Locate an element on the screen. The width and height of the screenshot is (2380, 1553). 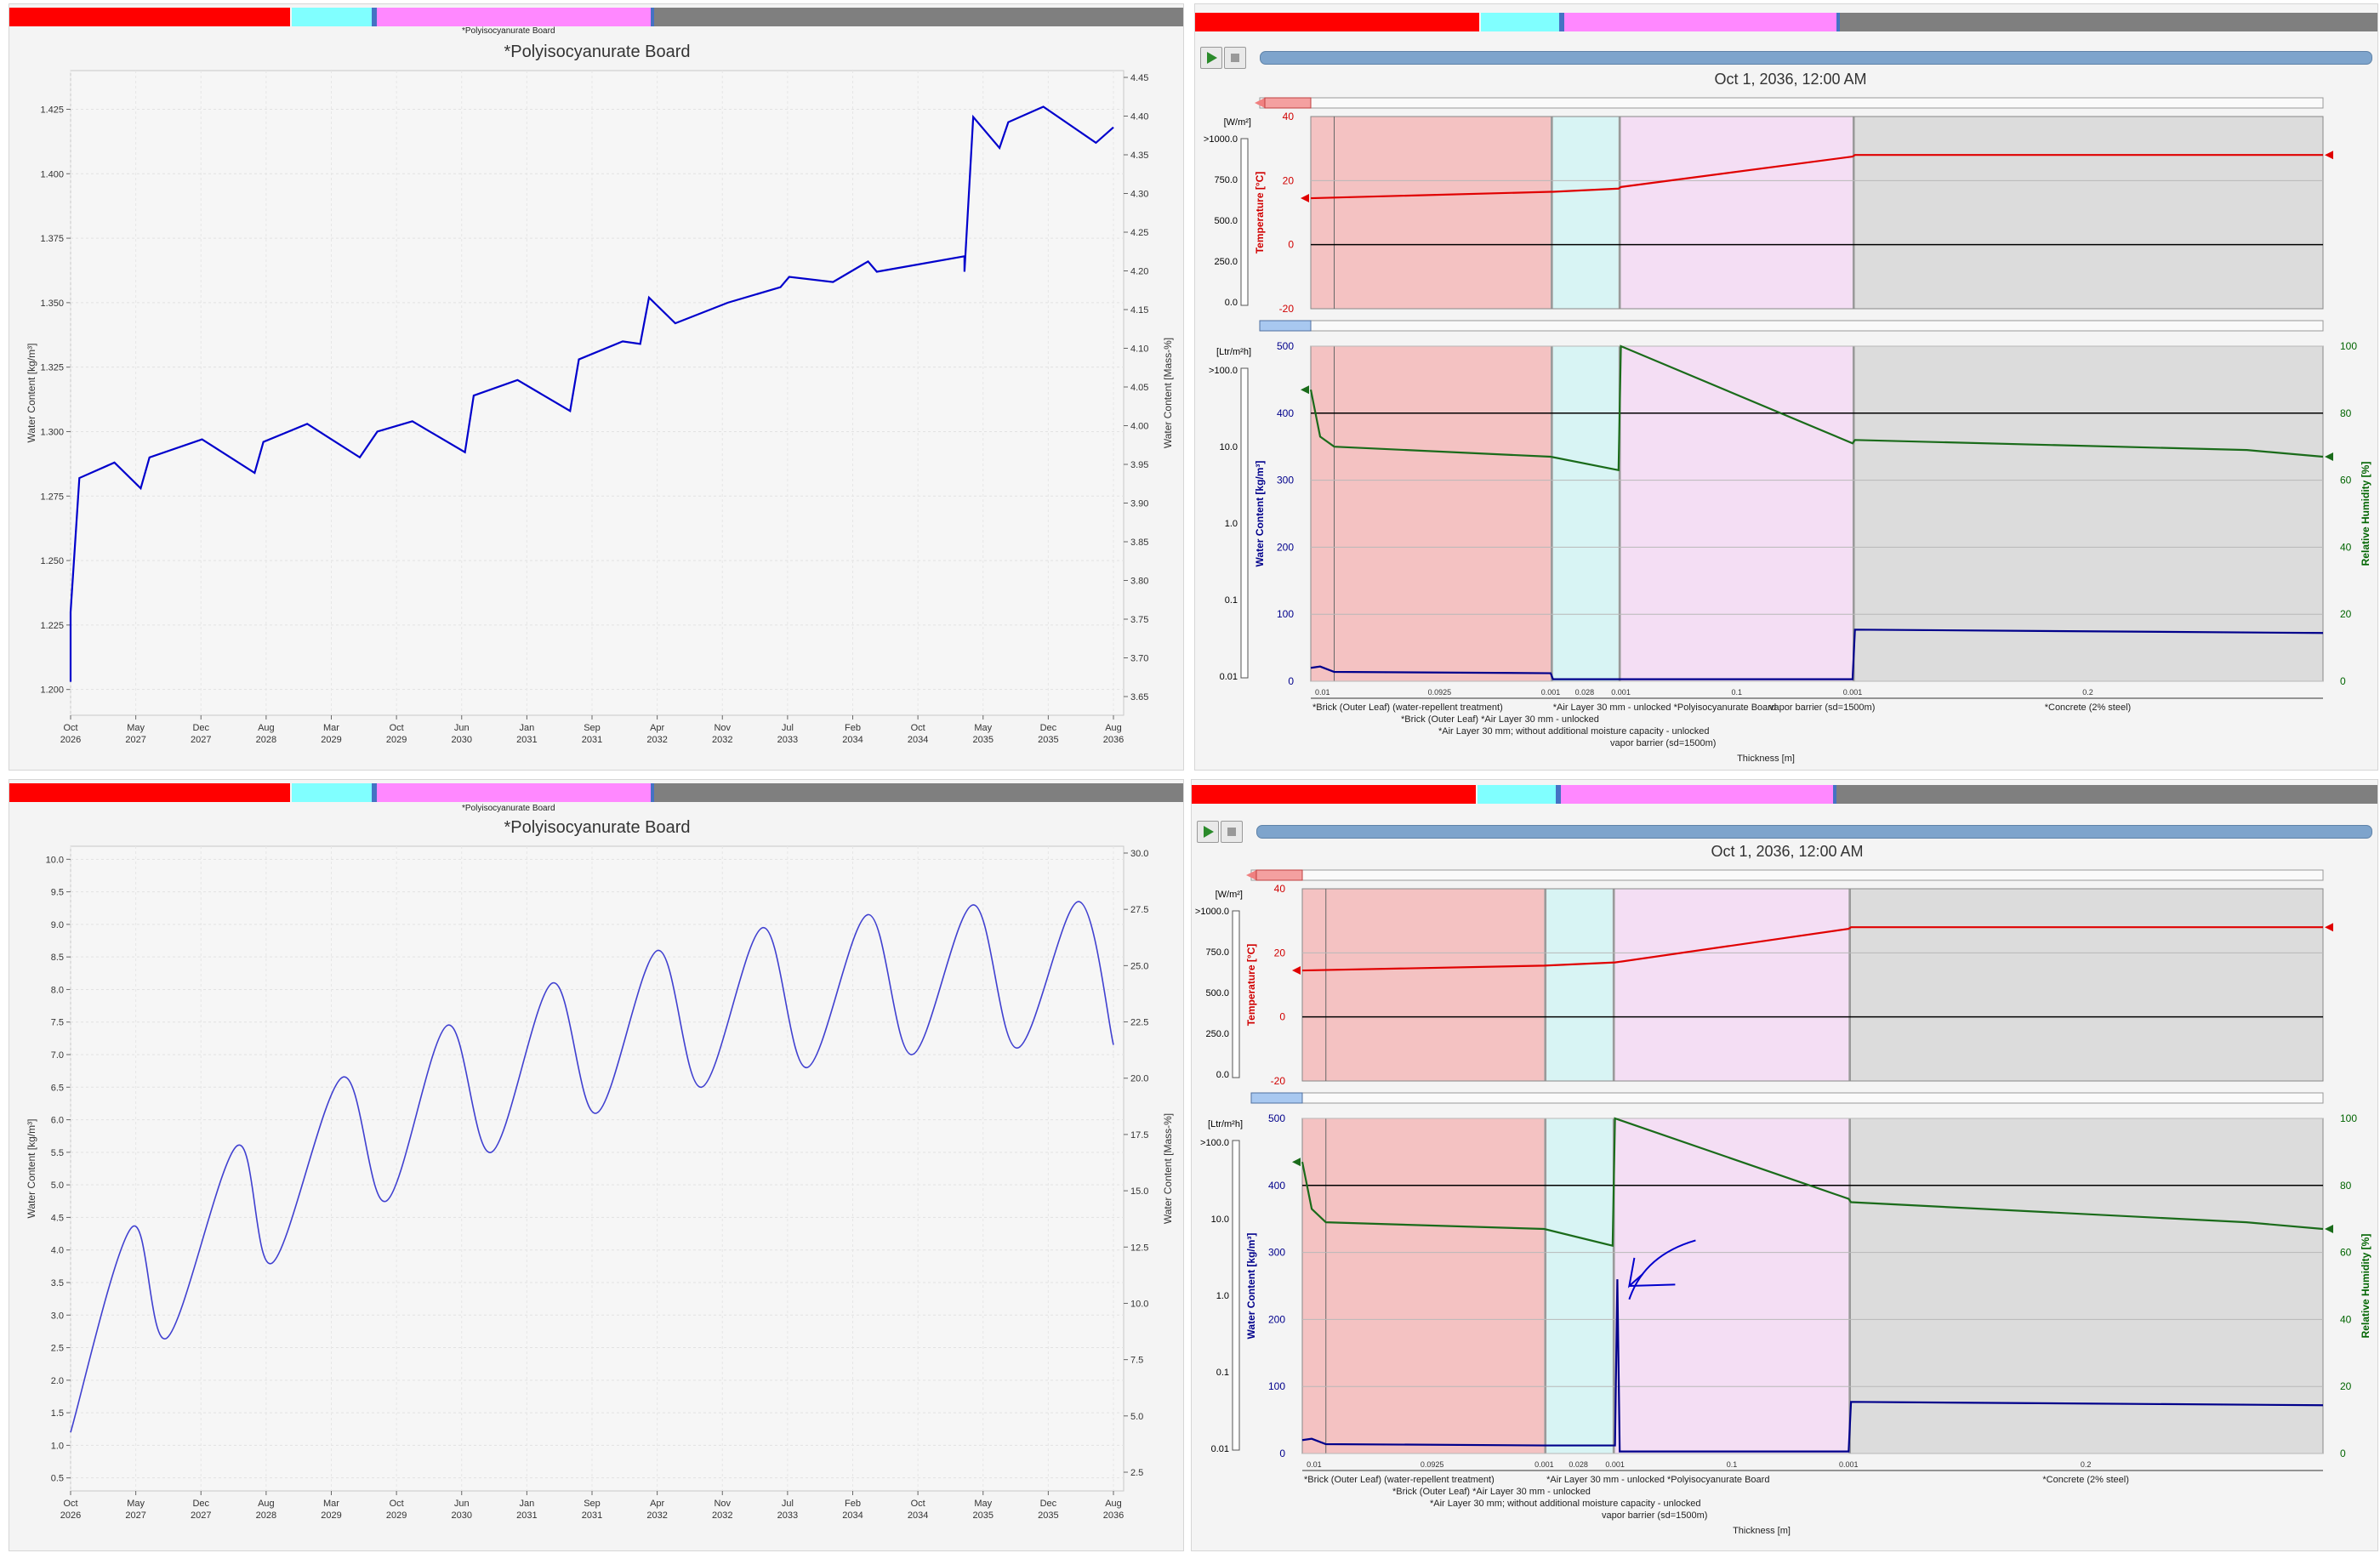
layer-bar-top-right is located at coordinates (1786, 22).